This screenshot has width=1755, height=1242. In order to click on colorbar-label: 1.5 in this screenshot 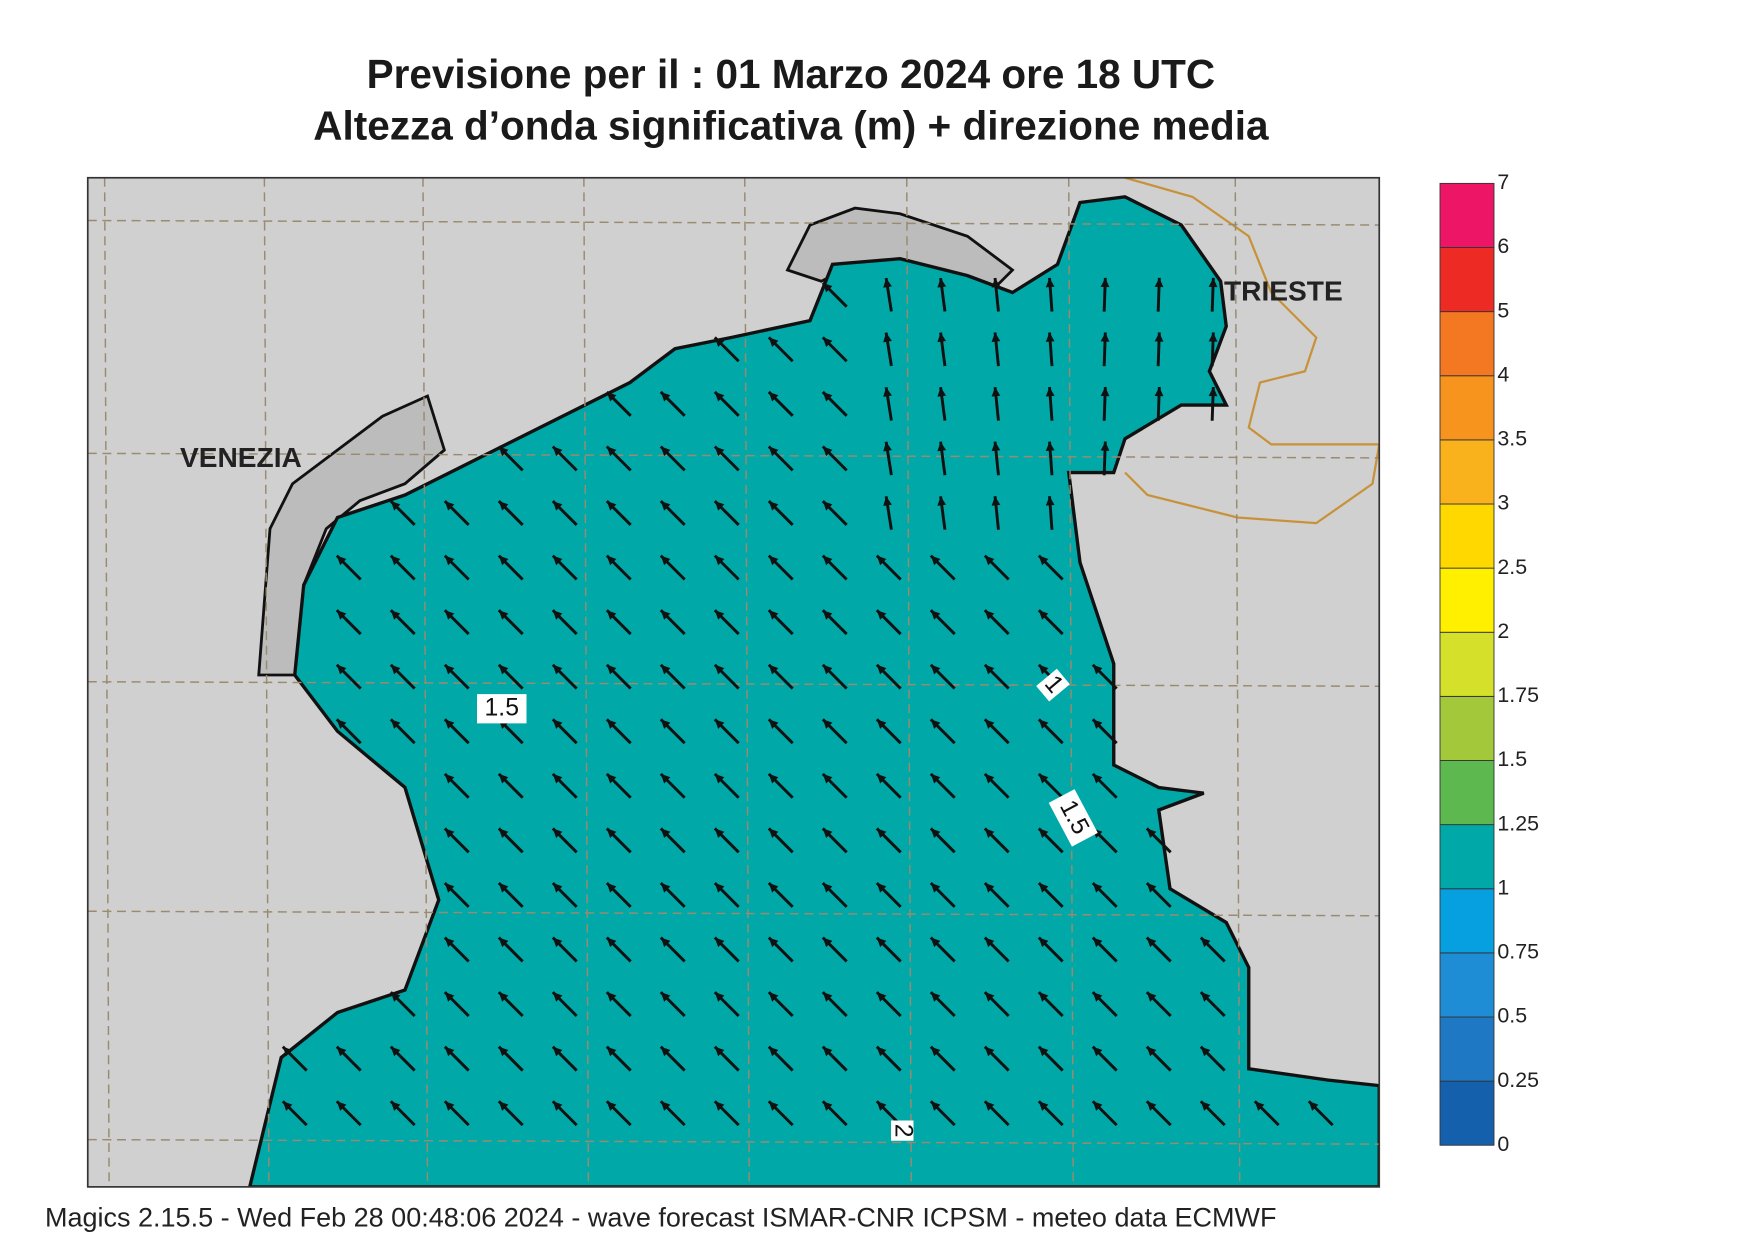, I will do `click(1512, 759)`.